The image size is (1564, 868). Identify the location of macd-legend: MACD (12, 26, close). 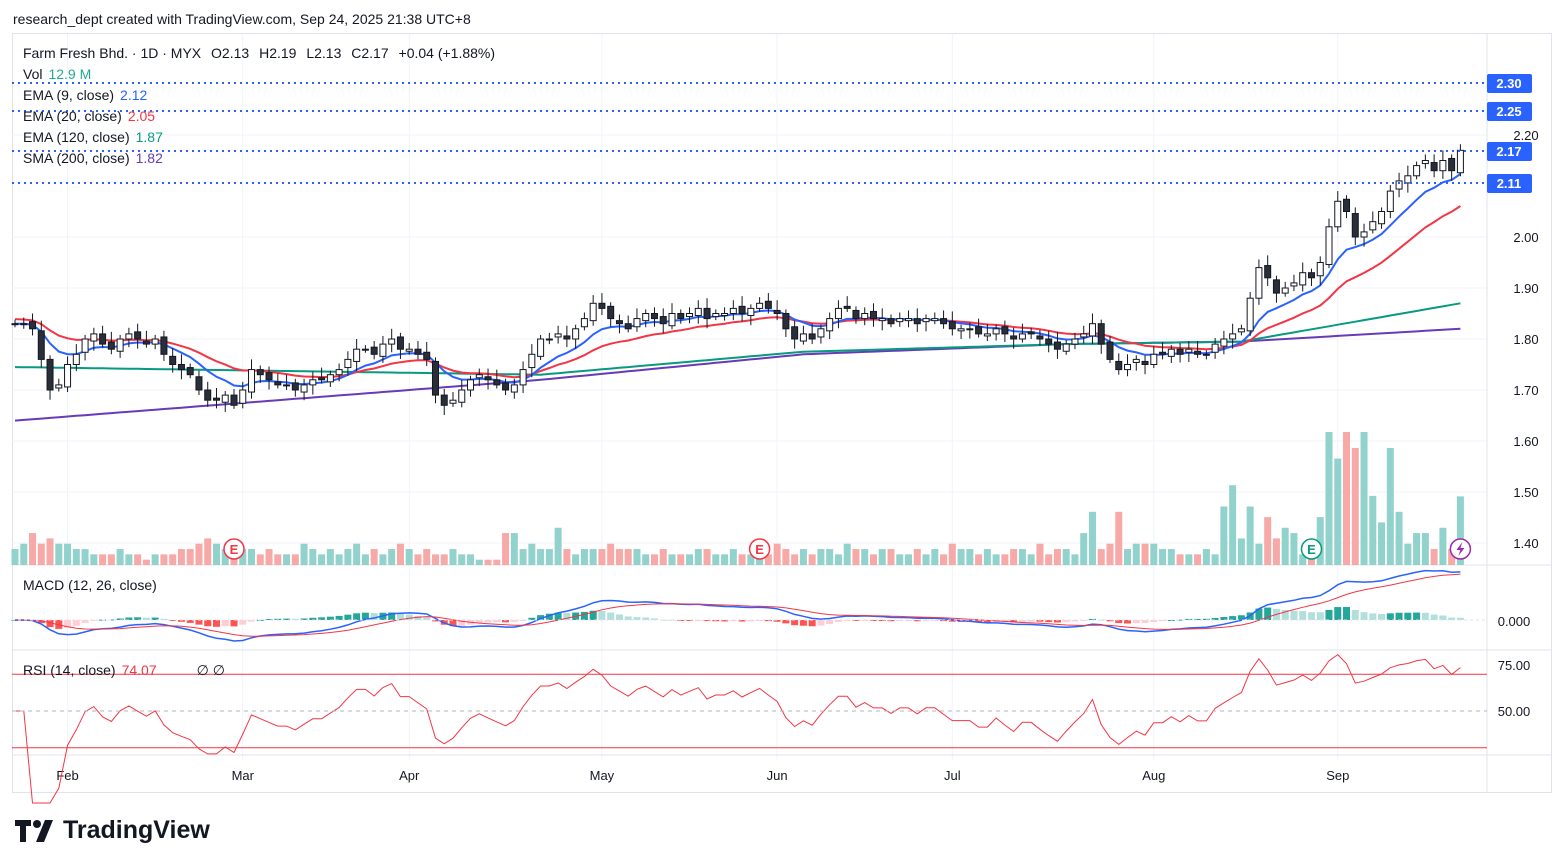
(93, 585).